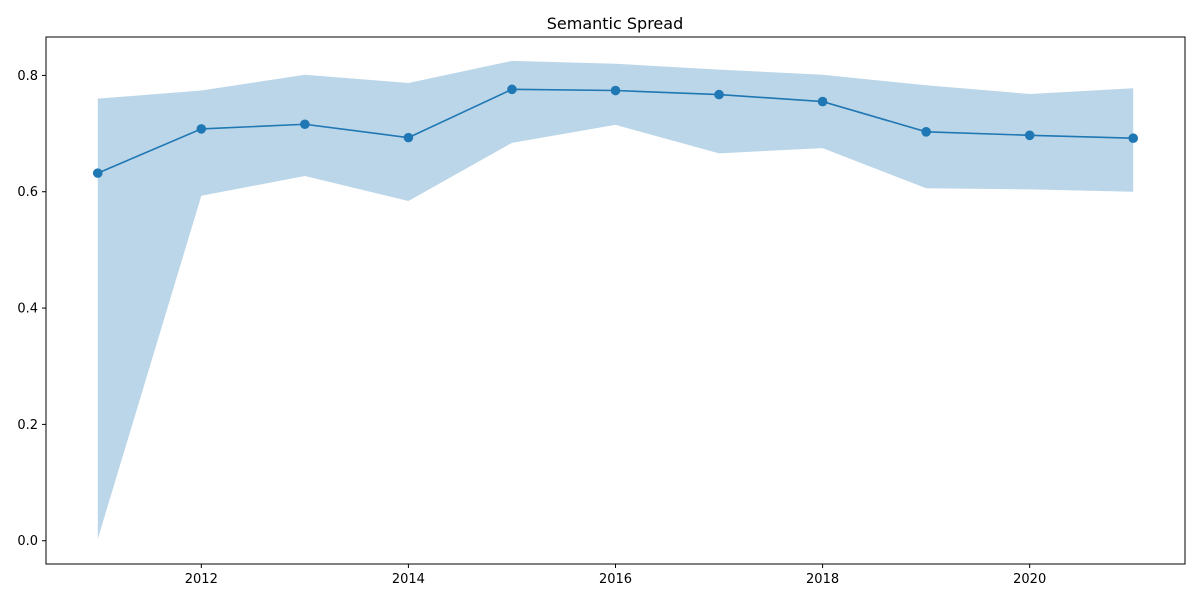 The height and width of the screenshot is (600, 1200). I want to click on y-tick-label: 0.0, so click(27, 541).